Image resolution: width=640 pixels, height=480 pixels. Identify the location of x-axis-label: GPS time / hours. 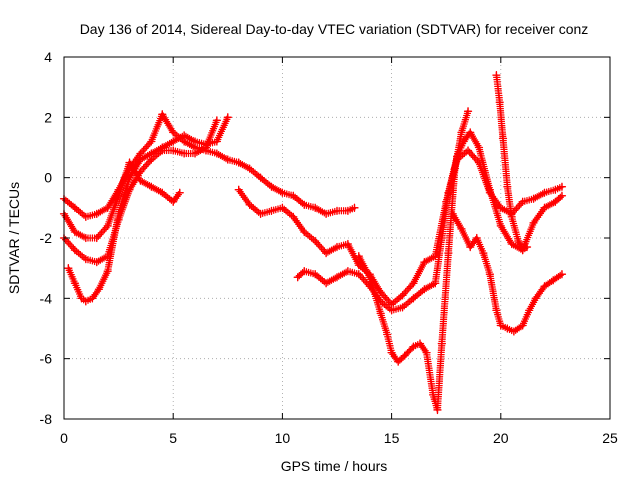
(334, 466).